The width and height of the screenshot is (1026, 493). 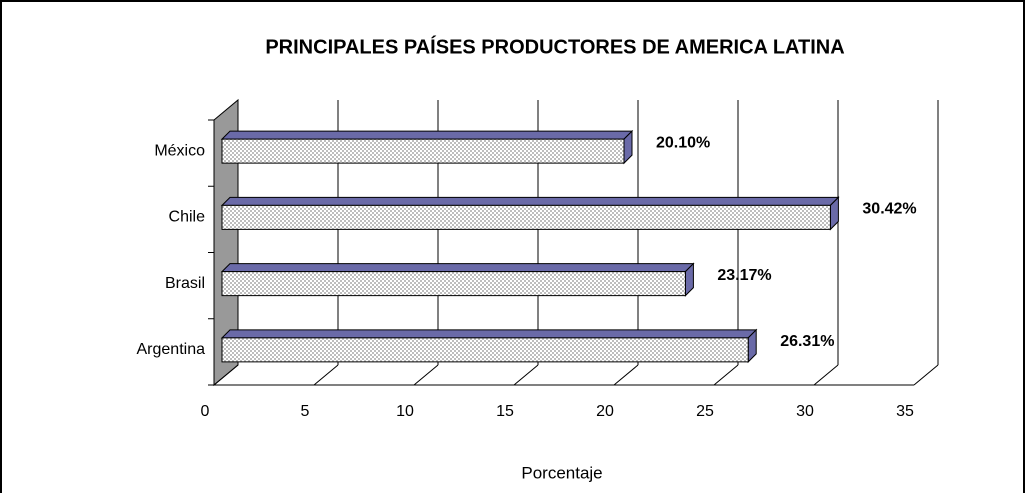 What do you see at coordinates (805, 411) in the screenshot?
I see `x-tick-label: 30` at bounding box center [805, 411].